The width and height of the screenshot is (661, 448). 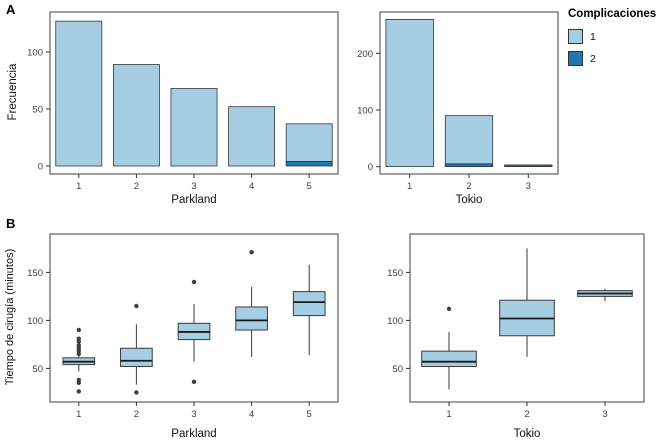 What do you see at coordinates (612, 36) in the screenshot?
I see `legend-item-1: 1` at bounding box center [612, 36].